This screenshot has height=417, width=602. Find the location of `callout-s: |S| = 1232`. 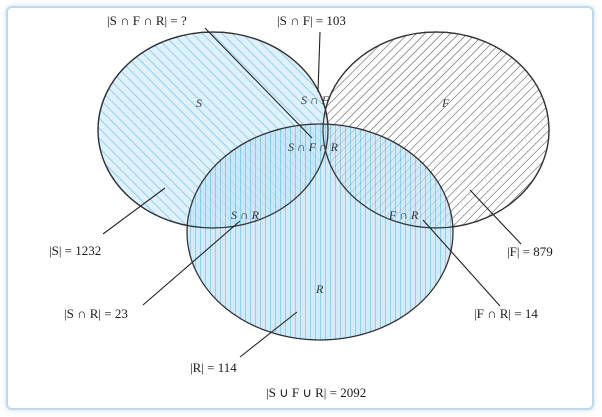

callout-s: |S| = 1232 is located at coordinates (75, 250).